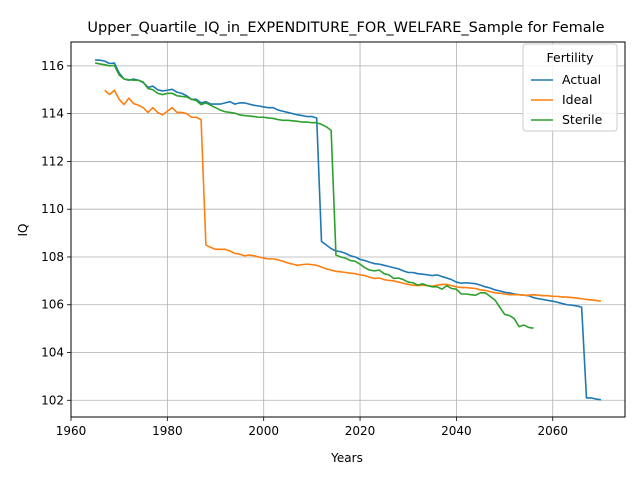  Describe the element at coordinates (52, 305) in the screenshot. I see `y-tick-label: 106` at that location.